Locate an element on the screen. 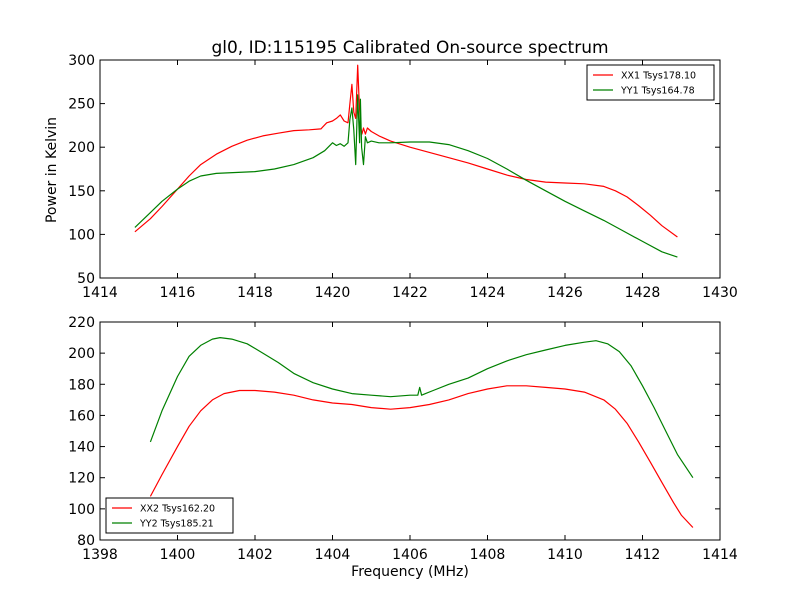 Image resolution: width=800 pixels, height=600 pixels. x-tick-label: 1418 is located at coordinates (255, 293).